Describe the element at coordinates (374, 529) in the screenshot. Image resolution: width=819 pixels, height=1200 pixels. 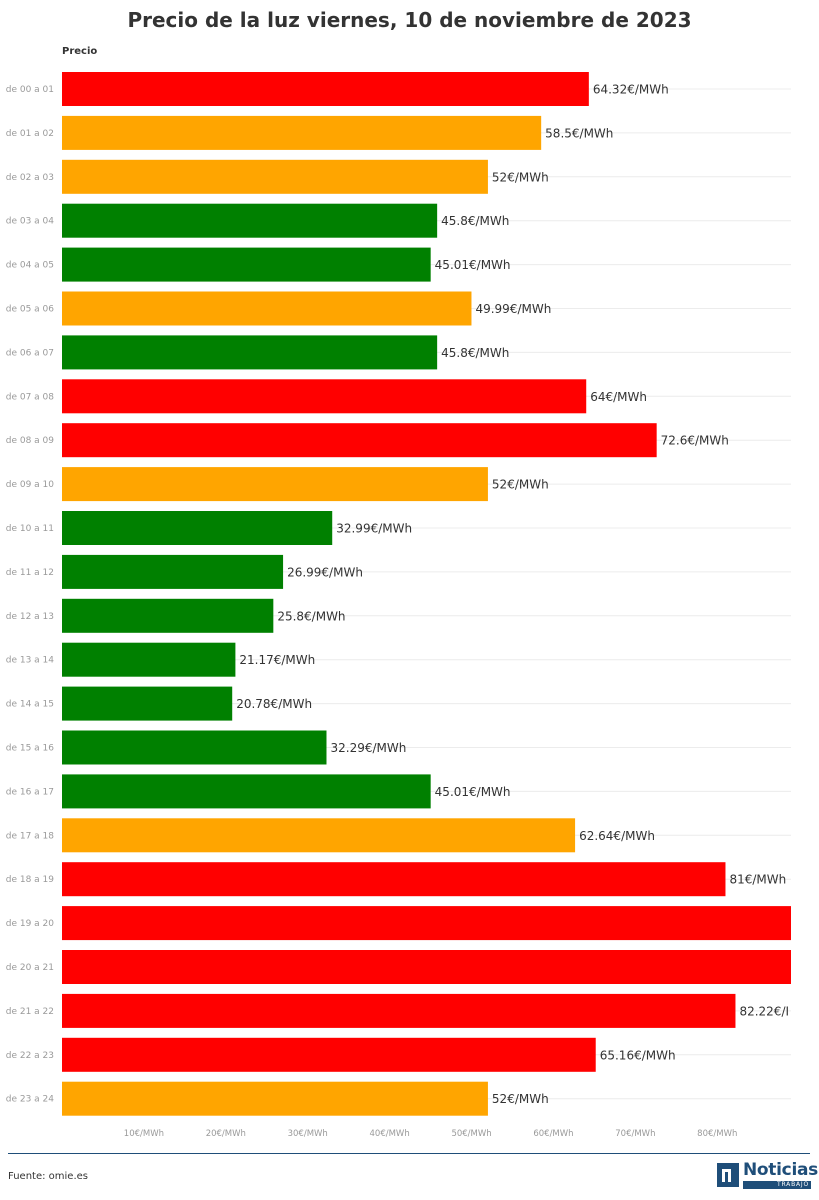
I see `value-label: 32.99€/MWh` at that location.